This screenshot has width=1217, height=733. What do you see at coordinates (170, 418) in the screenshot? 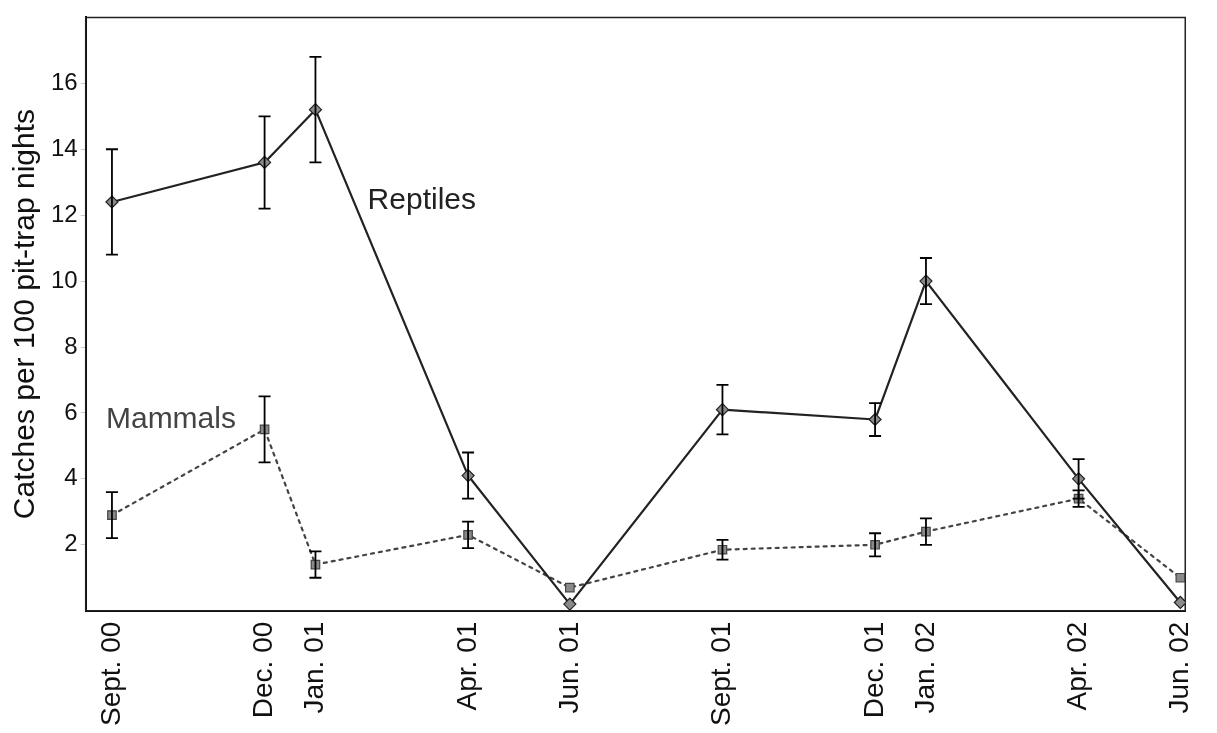
I see `series-label: Mammals` at bounding box center [170, 418].